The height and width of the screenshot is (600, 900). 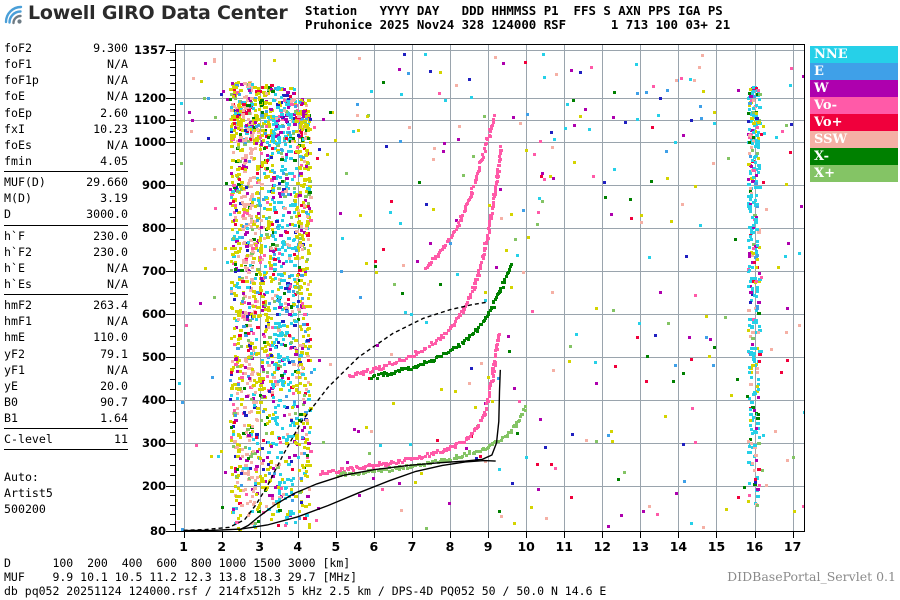 What do you see at coordinates (854, 71) in the screenshot?
I see `legend-item-e: E` at bounding box center [854, 71].